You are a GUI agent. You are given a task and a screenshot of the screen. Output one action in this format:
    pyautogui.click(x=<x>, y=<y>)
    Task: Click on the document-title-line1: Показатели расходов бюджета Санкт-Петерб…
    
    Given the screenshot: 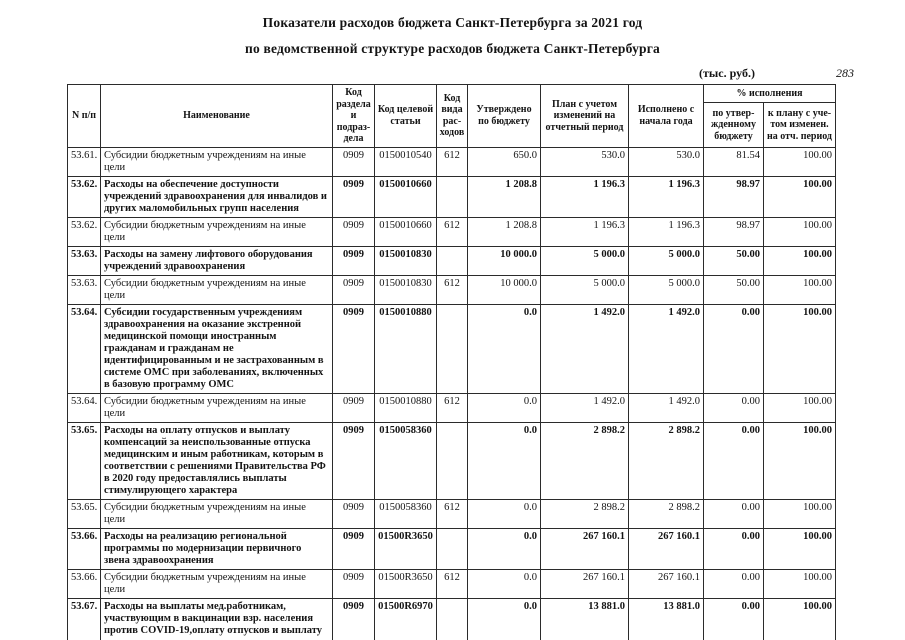 What is the action you would take?
    pyautogui.click(x=452, y=22)
    